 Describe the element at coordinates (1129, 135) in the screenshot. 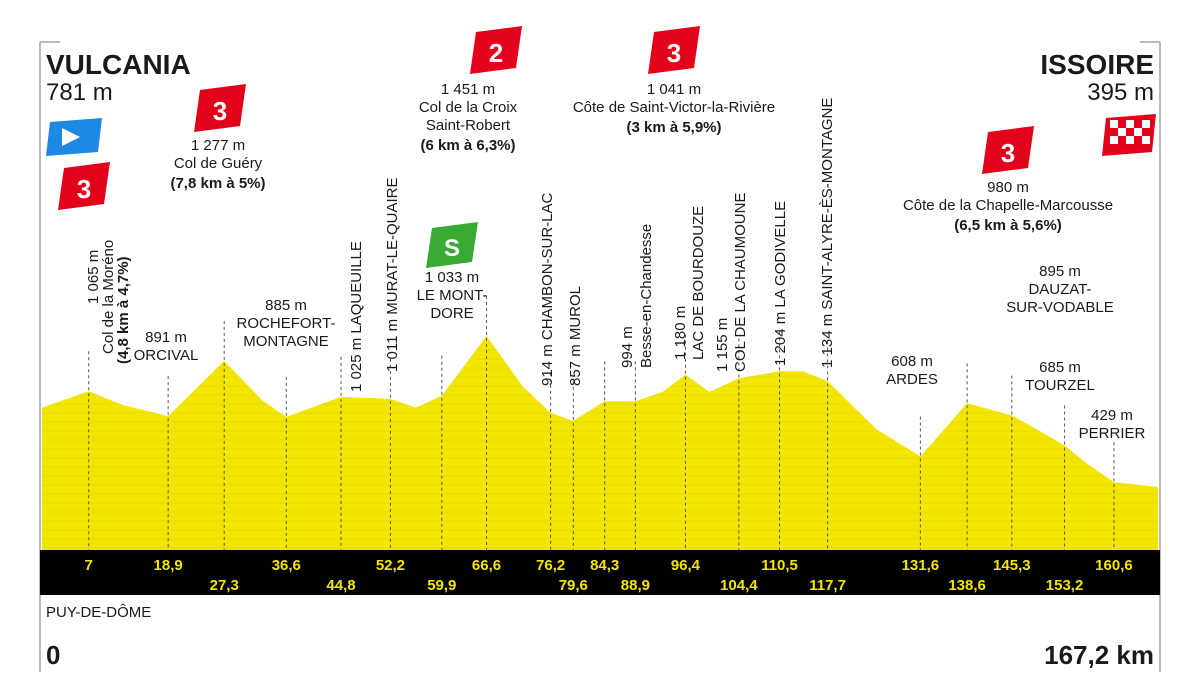

I see `finish-flag-icon` at that location.